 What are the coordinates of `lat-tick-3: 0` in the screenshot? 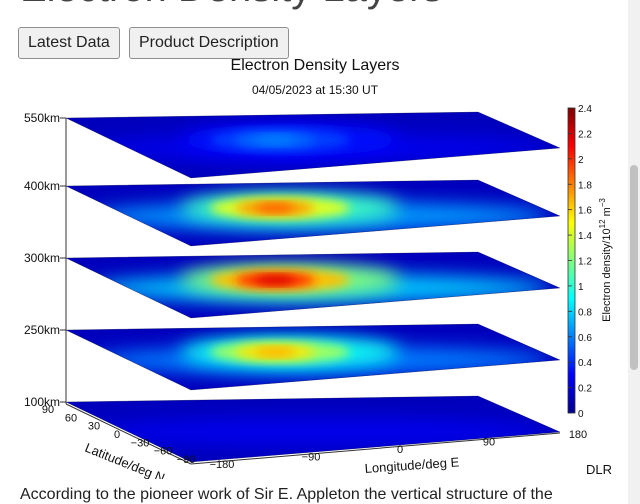 It's located at (117, 435).